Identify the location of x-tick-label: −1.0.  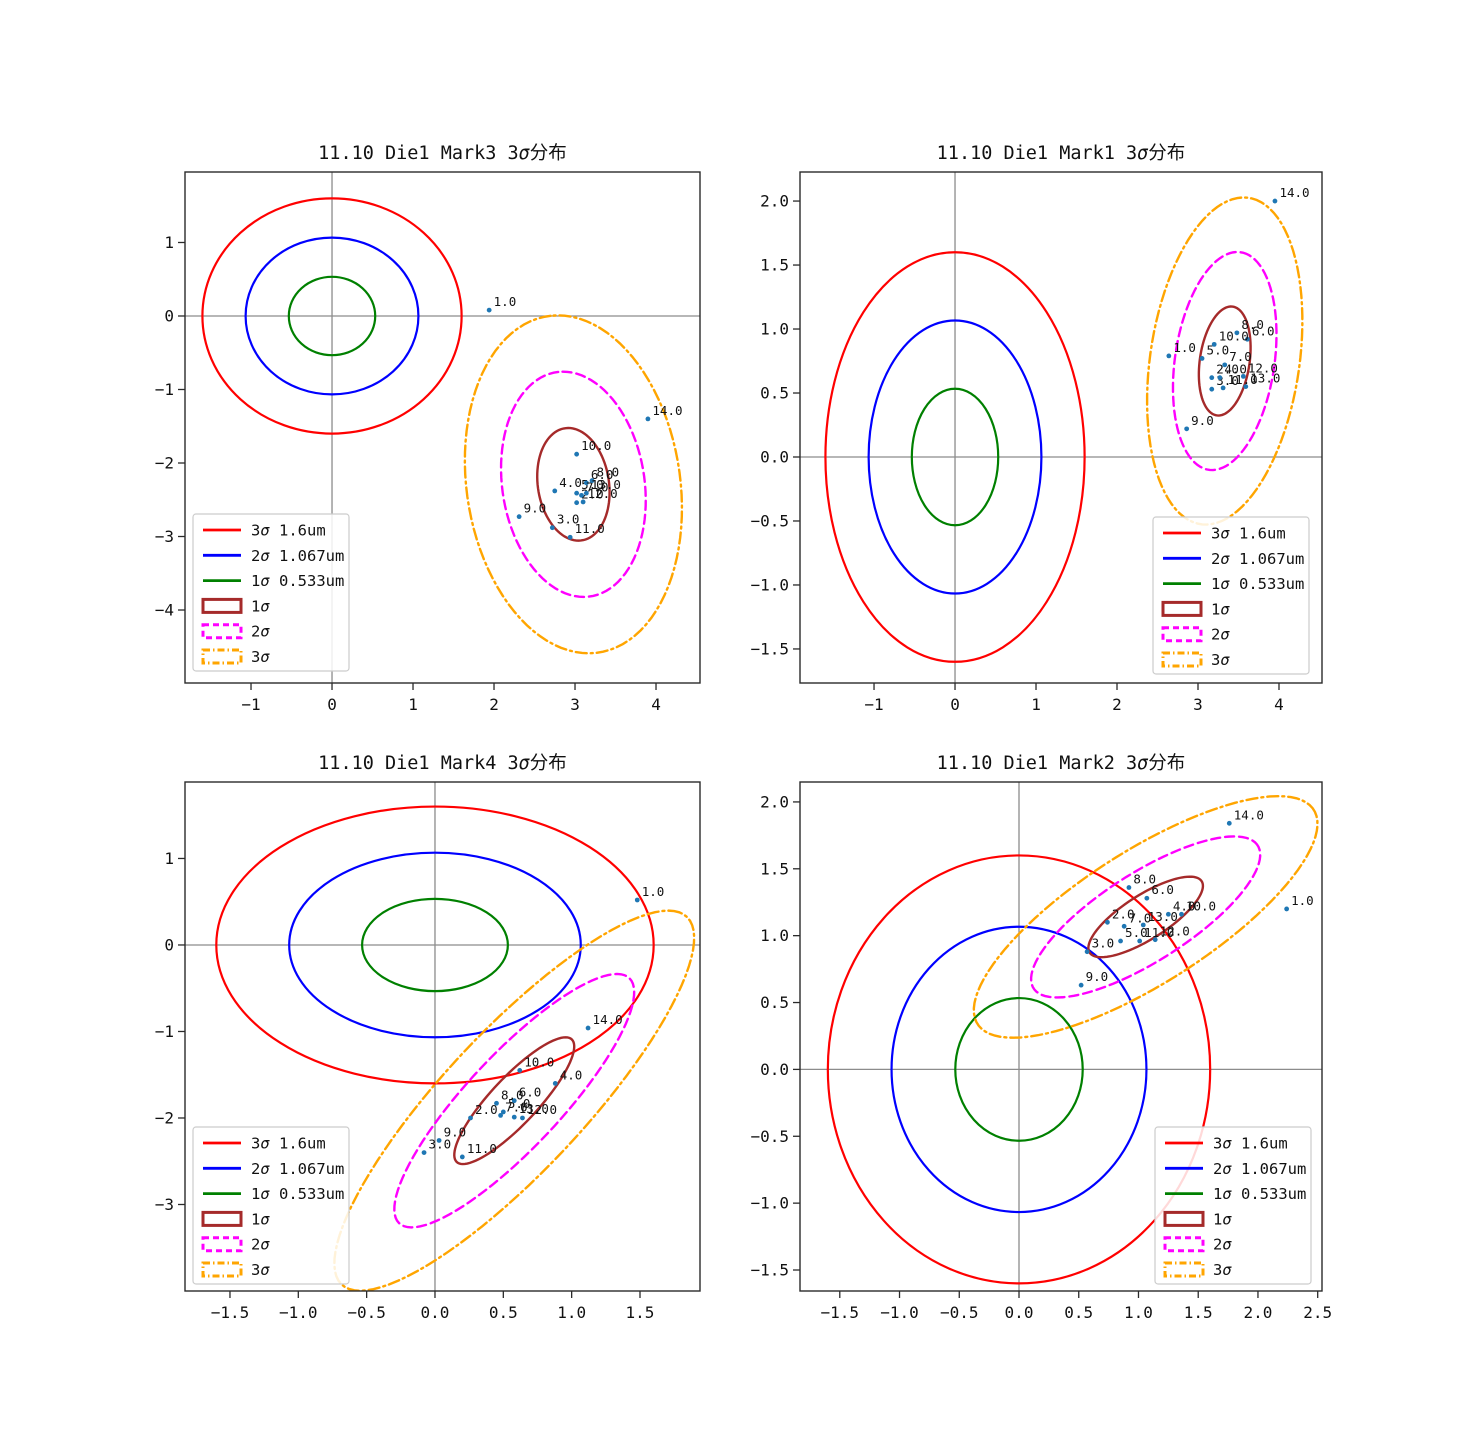
(899, 1312).